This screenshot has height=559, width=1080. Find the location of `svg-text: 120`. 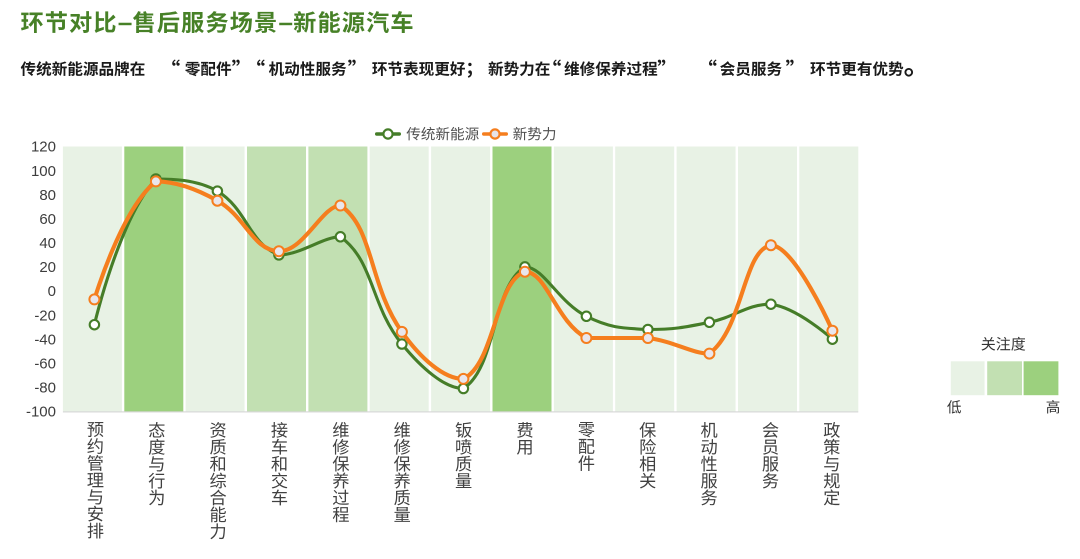

svg-text: 120 is located at coordinates (43, 147).